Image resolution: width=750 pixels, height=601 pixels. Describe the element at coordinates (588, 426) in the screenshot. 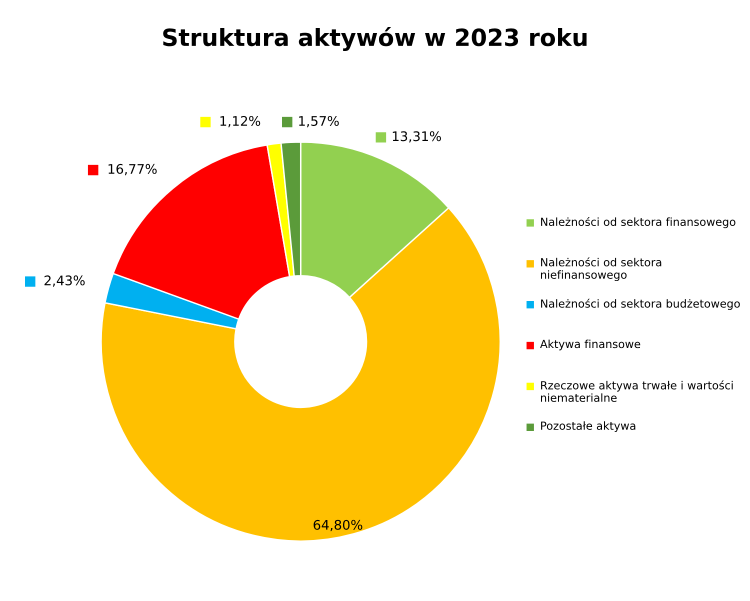

I see `legend-label: Pozostałe aktywa` at that location.